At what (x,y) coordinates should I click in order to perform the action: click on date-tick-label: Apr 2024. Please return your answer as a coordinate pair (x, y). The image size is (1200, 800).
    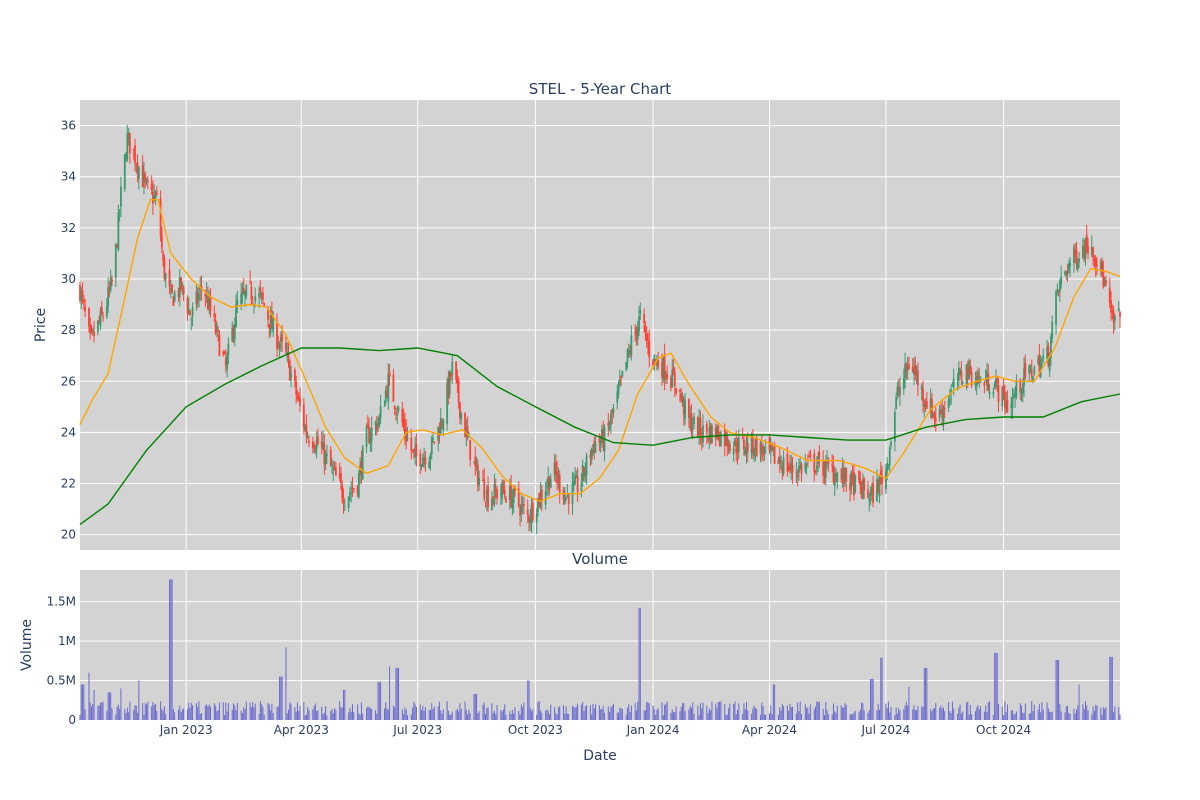
    Looking at the image, I should click on (769, 730).